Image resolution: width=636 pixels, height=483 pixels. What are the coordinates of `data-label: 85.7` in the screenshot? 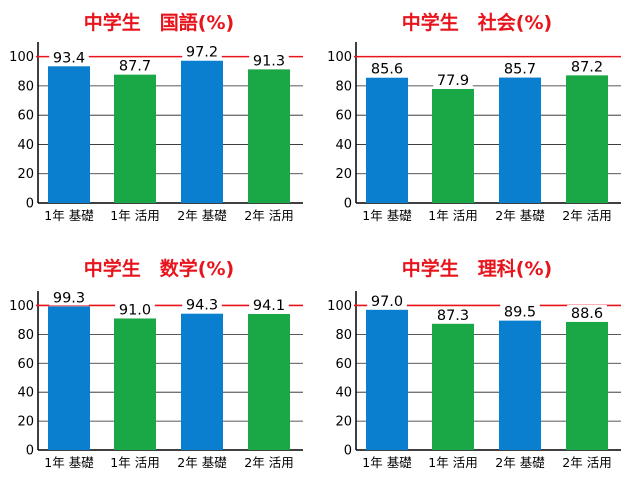 It's located at (520, 70).